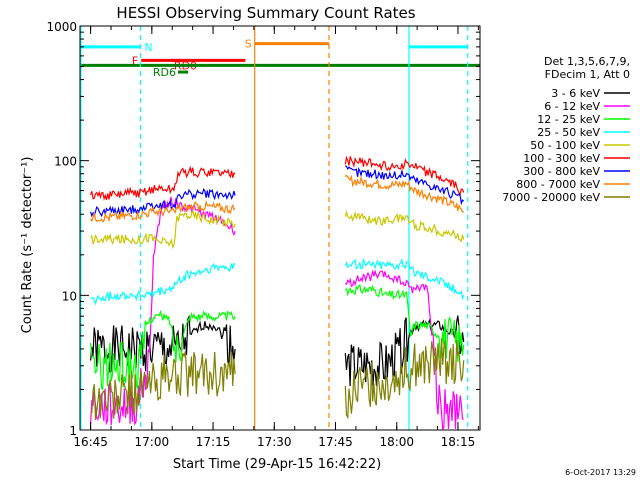 The height and width of the screenshot is (480, 640). Describe the element at coordinates (164, 72) in the screenshot. I see `flag-label: RD6` at that location.